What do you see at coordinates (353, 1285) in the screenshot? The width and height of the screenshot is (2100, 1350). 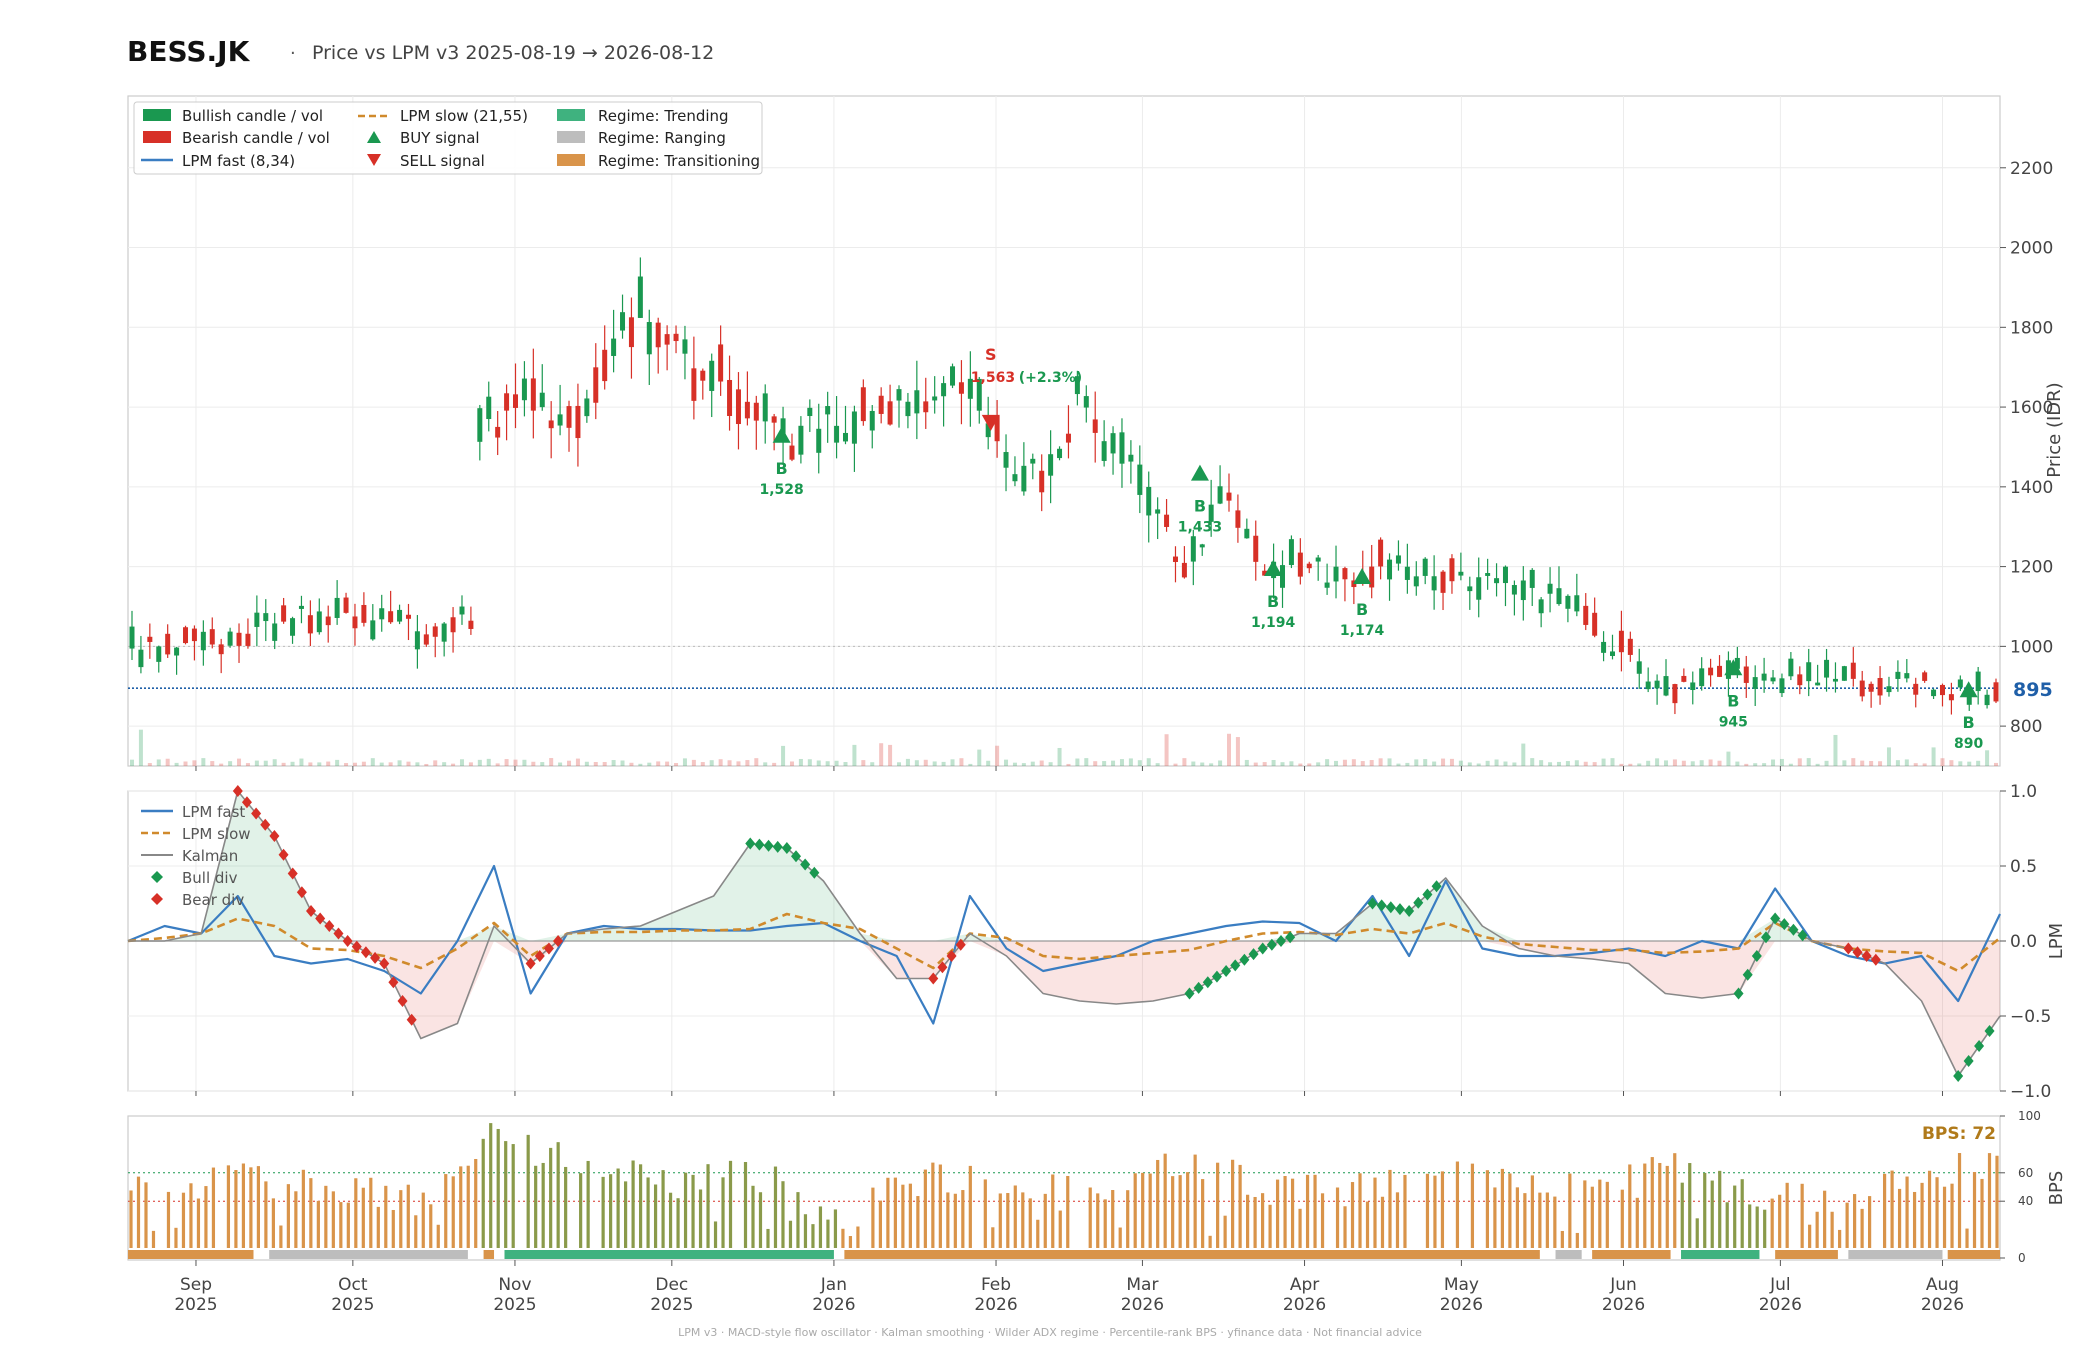 I see `x-tick-label-month: Oct` at bounding box center [353, 1285].